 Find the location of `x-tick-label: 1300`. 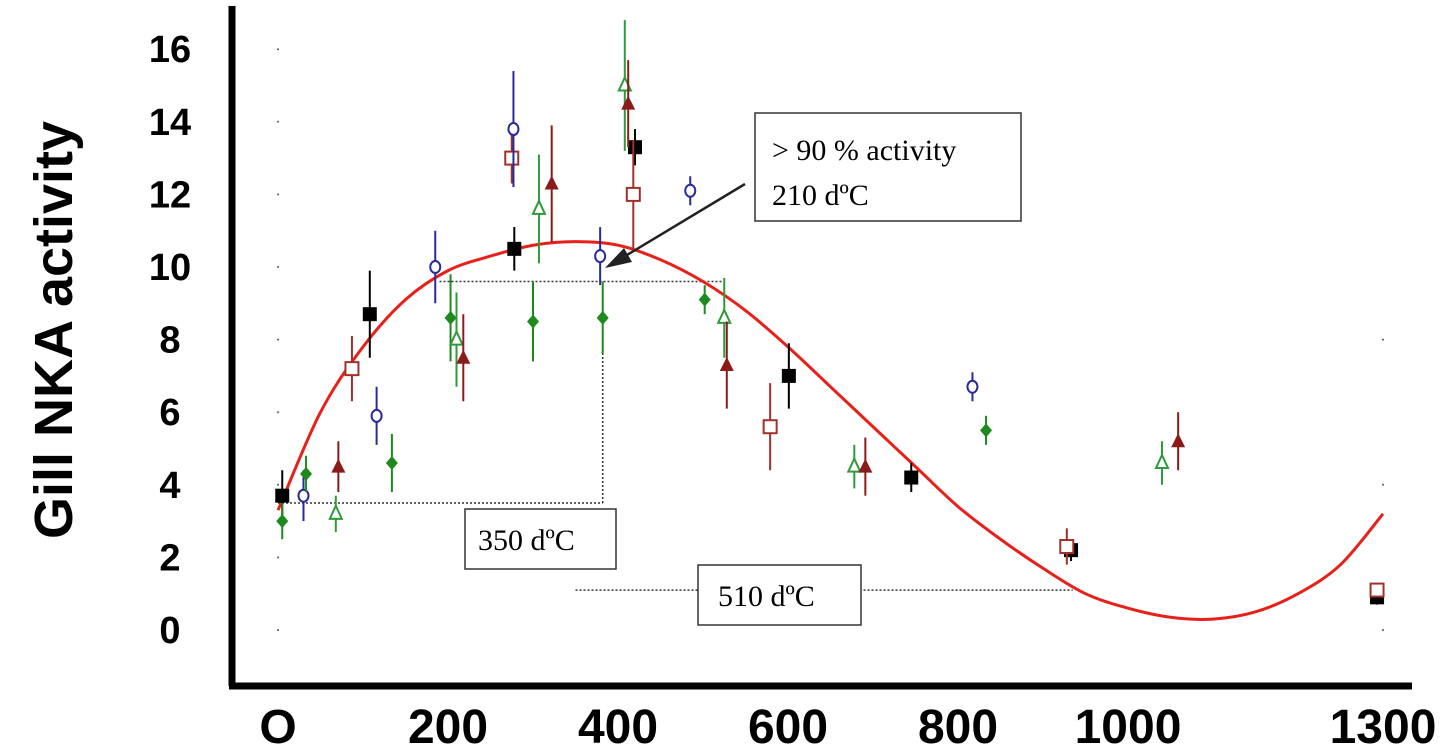

x-tick-label: 1300 is located at coordinates (1383, 727).